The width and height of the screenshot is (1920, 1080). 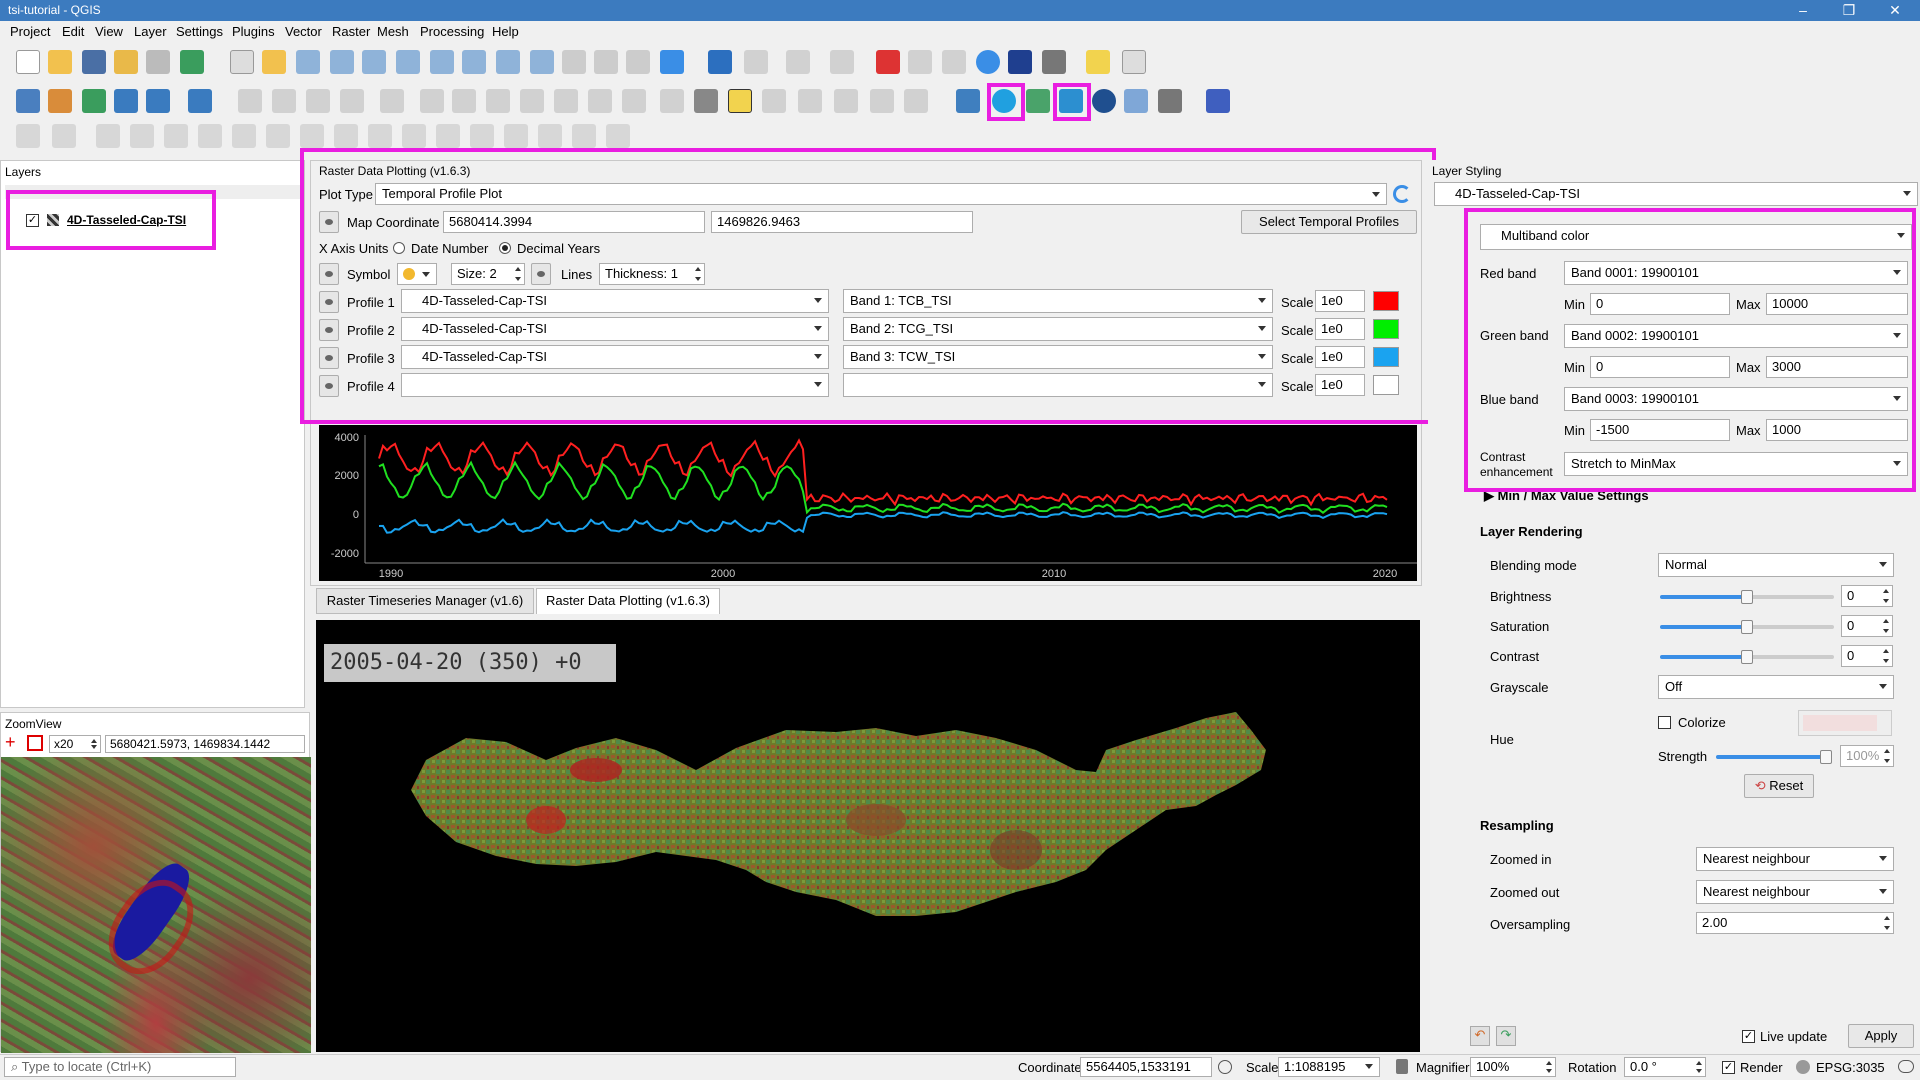 What do you see at coordinates (1728, 1067) in the screenshot?
I see `render-checkbox: ✓` at bounding box center [1728, 1067].